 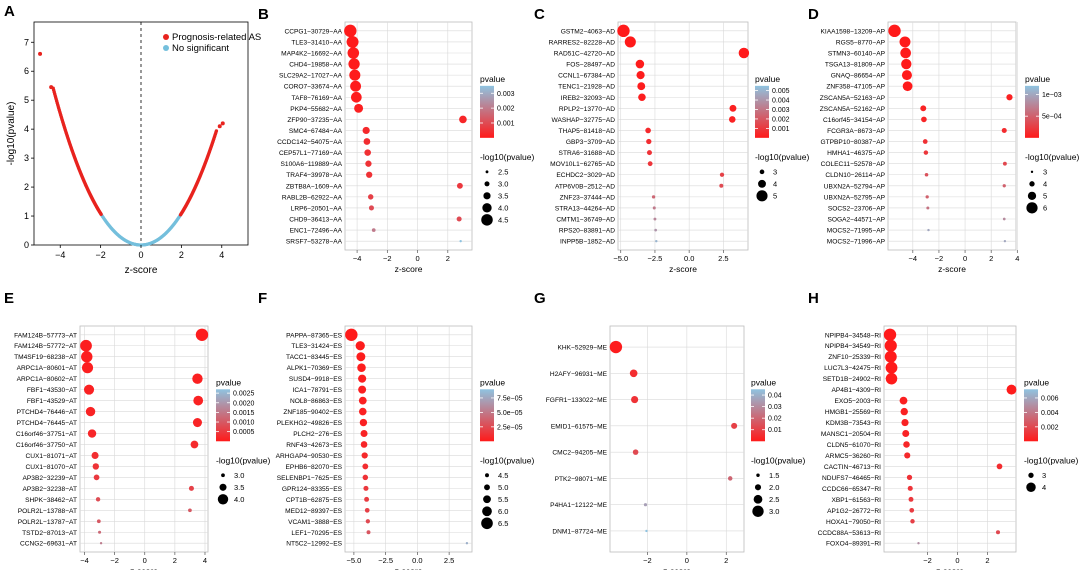 I want to click on size-legend-label: 6.0, so click(x=503, y=511).